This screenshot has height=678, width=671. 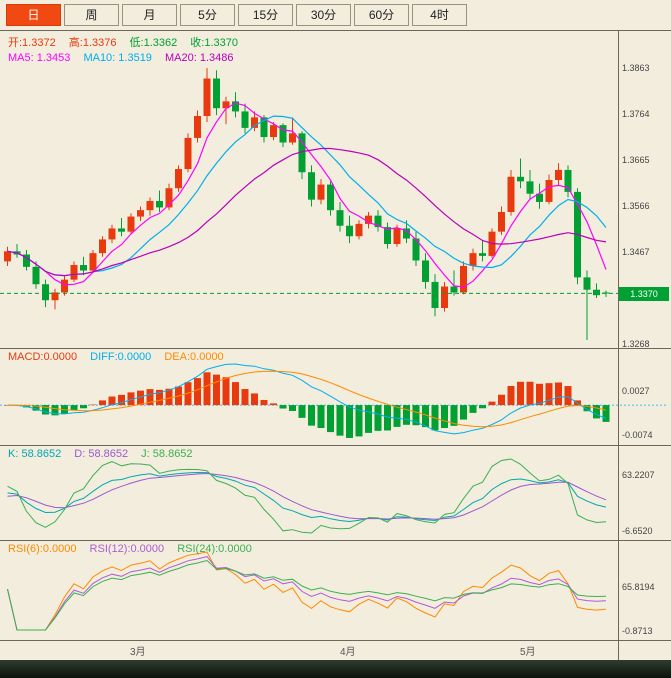 What do you see at coordinates (439, 15) in the screenshot?
I see `tab-4hour: 4时` at bounding box center [439, 15].